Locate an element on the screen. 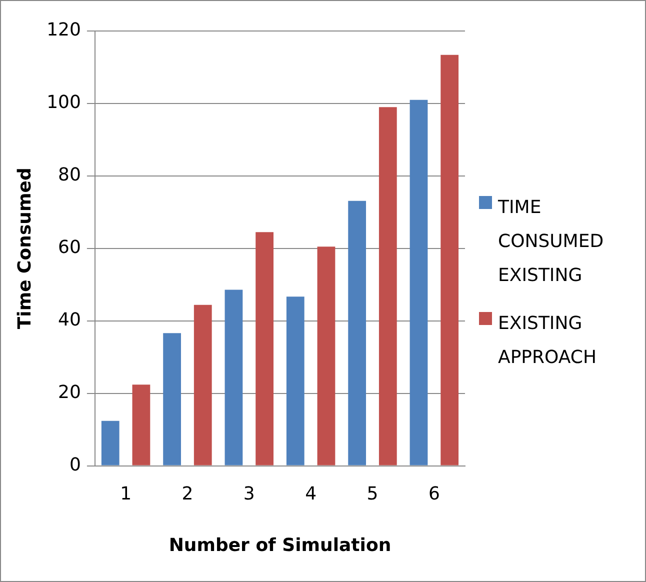 The image size is (646, 582). x-axis-title: Number of Simulation is located at coordinates (280, 545).